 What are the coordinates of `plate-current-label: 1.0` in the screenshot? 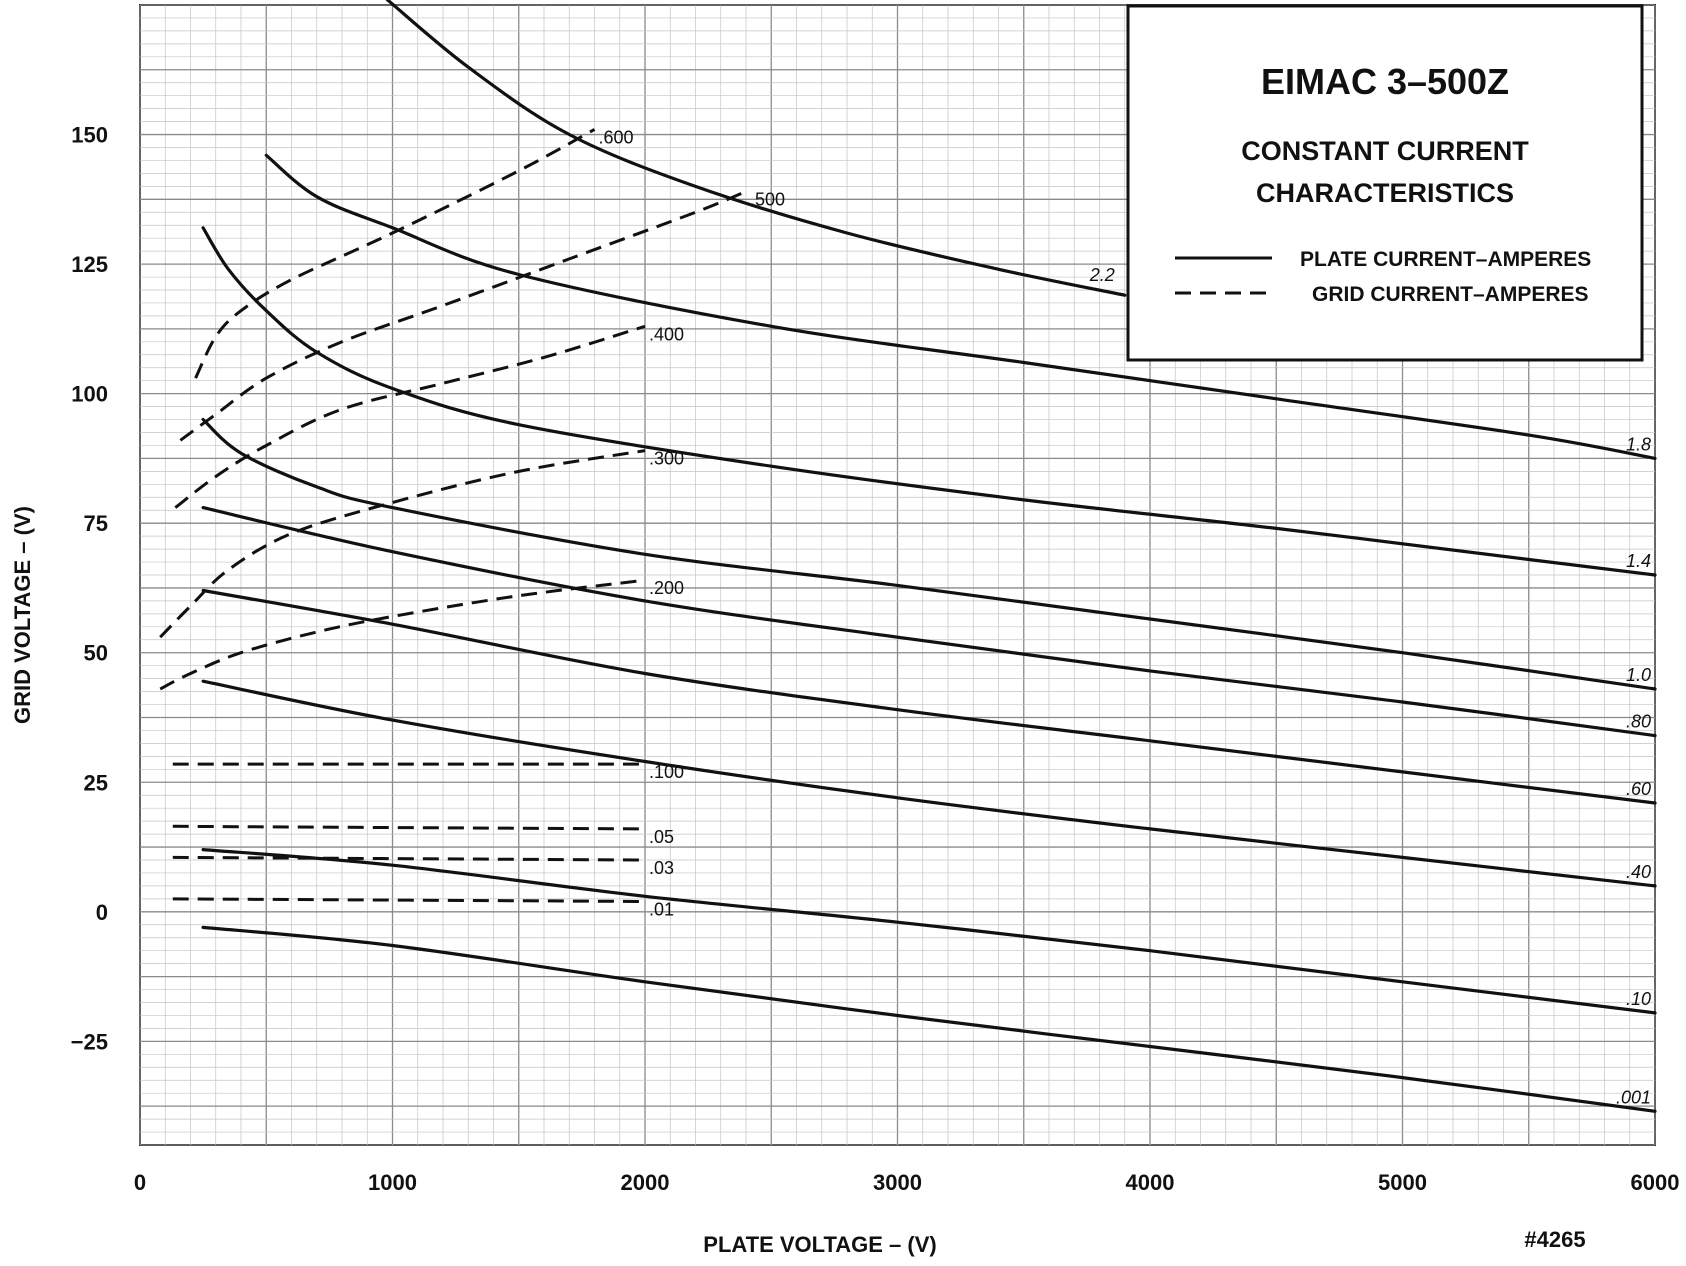 It's located at (1638, 675).